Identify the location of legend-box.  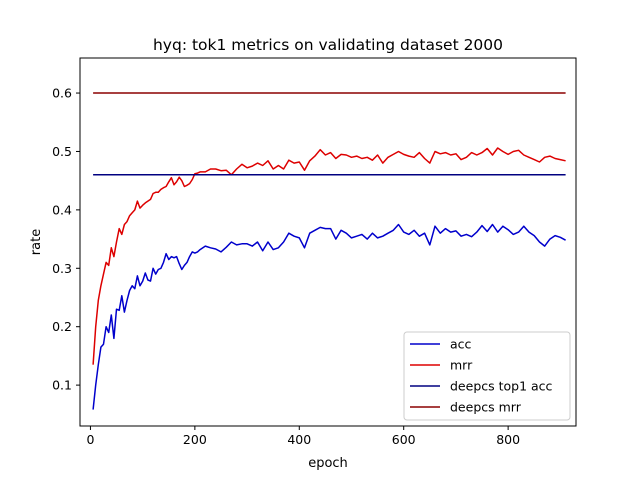
(487, 376).